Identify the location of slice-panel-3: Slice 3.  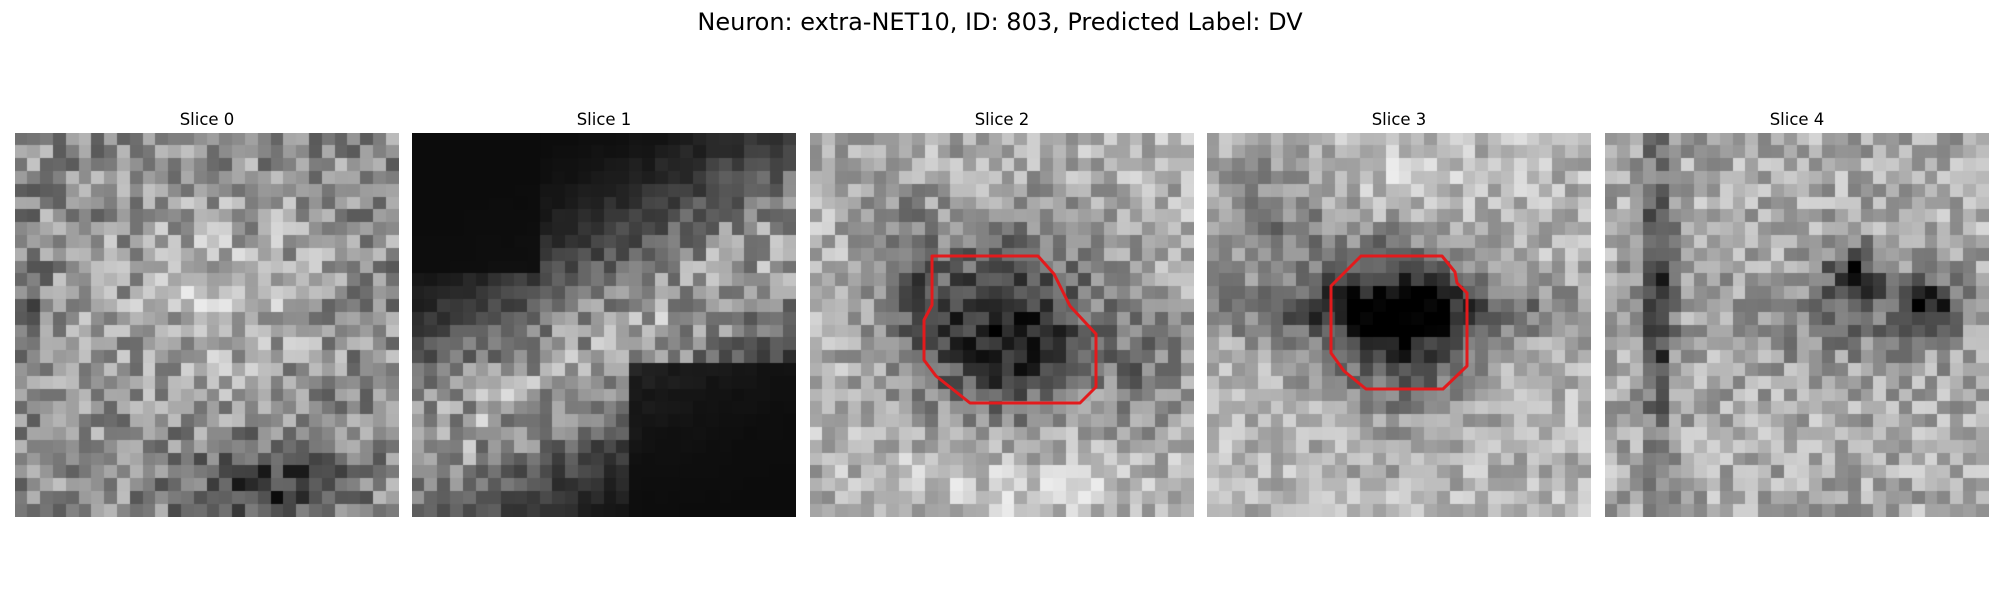
(1399, 312).